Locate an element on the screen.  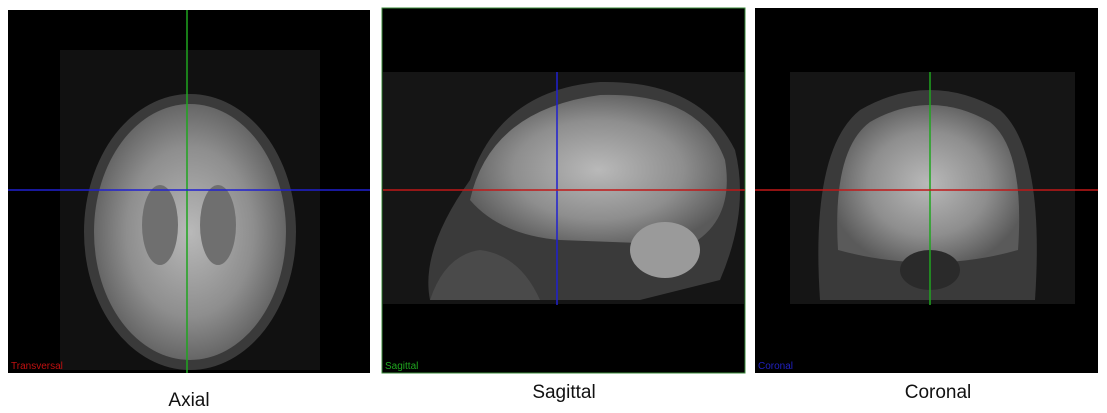
corner-label: Sagittal is located at coordinates (401, 366).